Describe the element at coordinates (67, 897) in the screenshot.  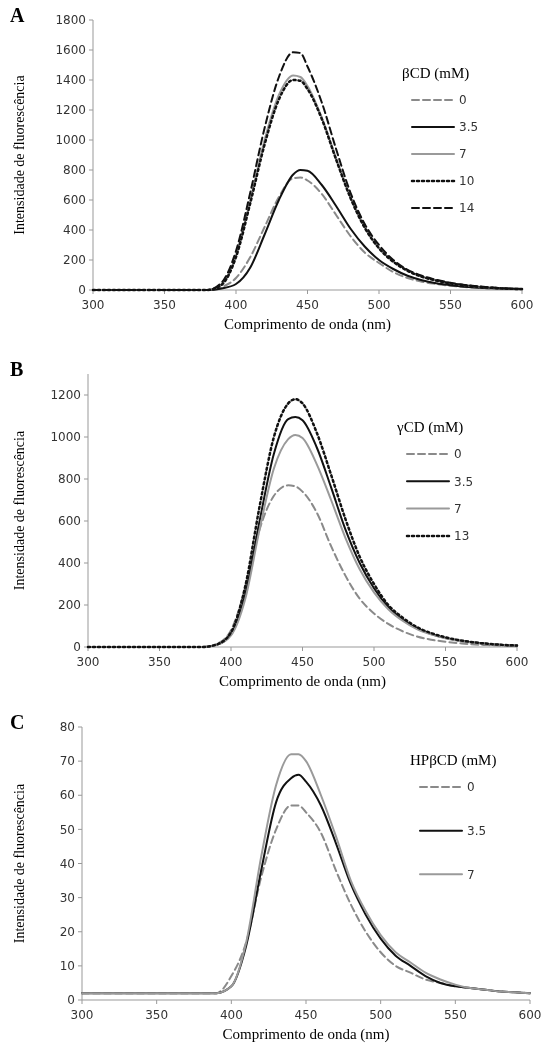
I see `y-tick-label: 30` at that location.